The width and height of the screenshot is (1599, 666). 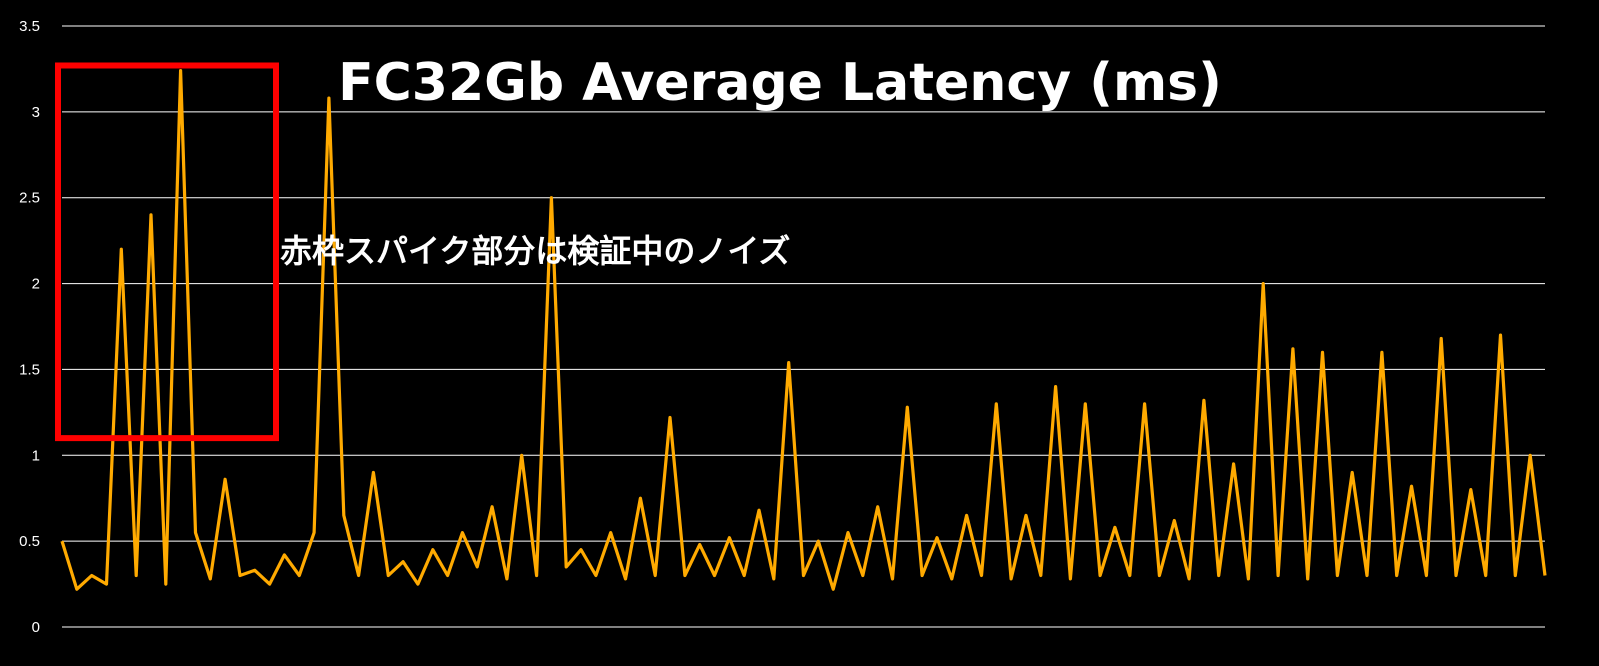 I want to click on y-tick-label: 0, so click(x=36, y=627).